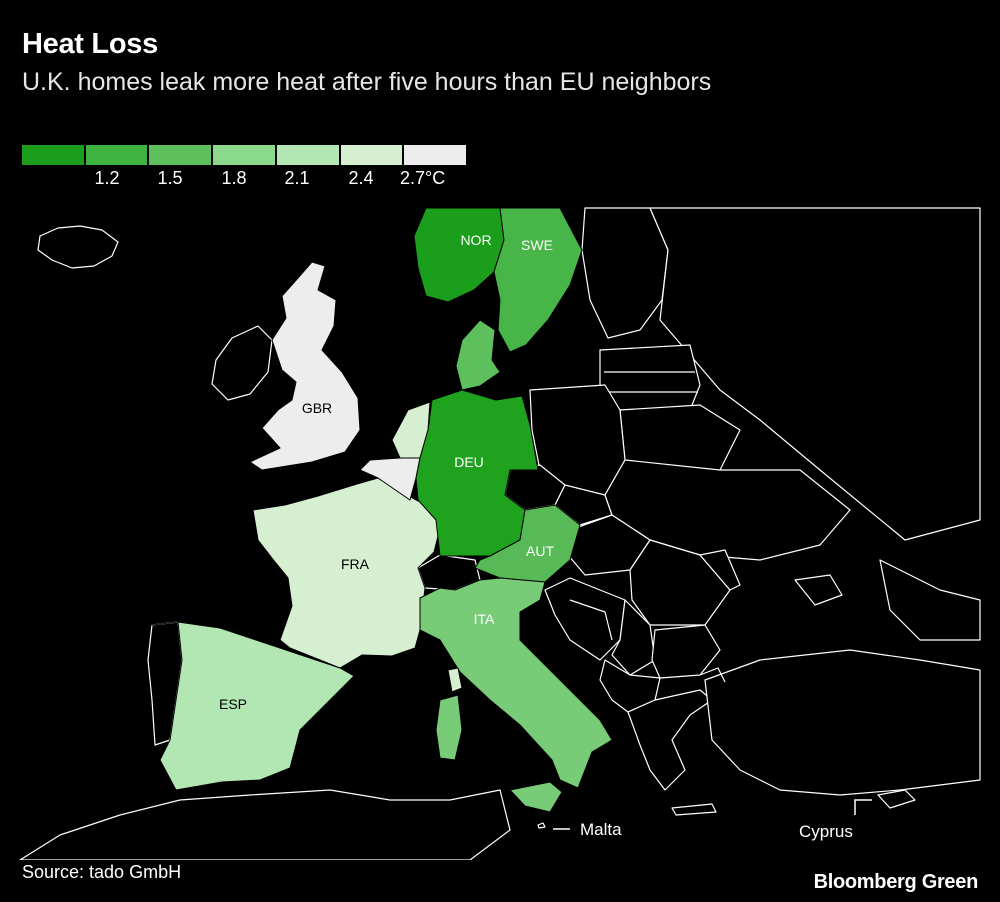 This screenshot has height=902, width=1000. I want to click on country-ita-sardinia, so click(449, 727).